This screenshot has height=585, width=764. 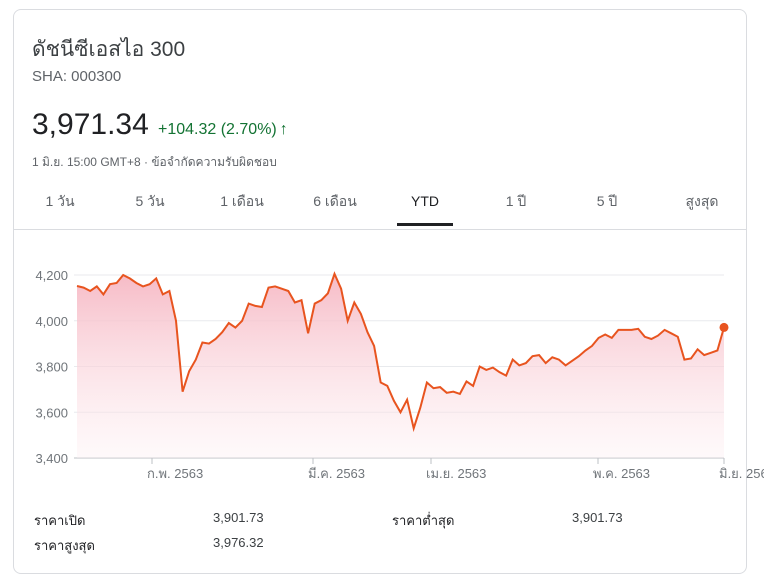 I want to click on low-value: 3,901.73, so click(x=597, y=517).